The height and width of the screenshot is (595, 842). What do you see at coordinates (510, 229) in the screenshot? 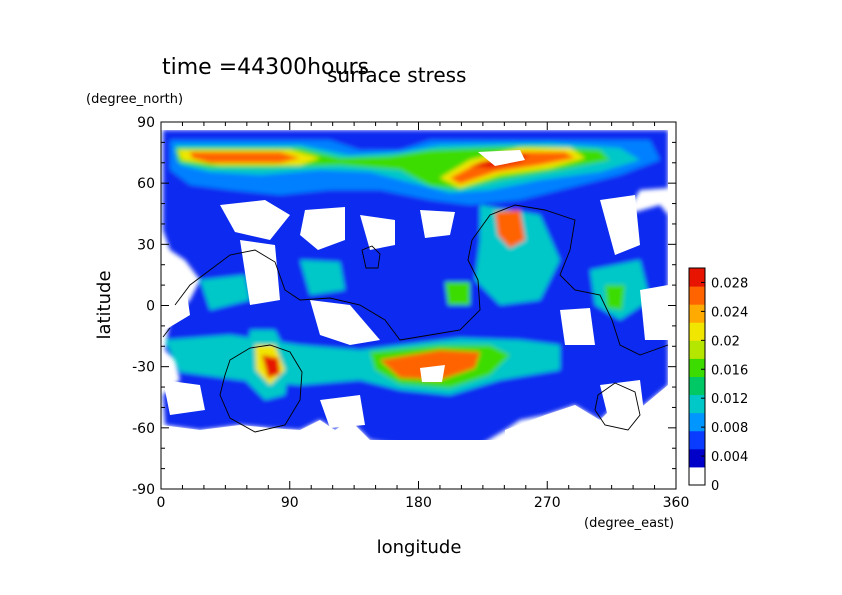
I see `region-mid-orange` at bounding box center [510, 229].